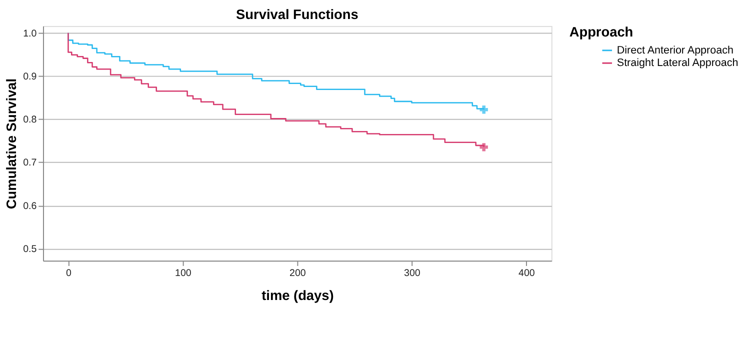 The width and height of the screenshot is (744, 338). What do you see at coordinates (412, 273) in the screenshot?
I see `x-tick-label: 300` at bounding box center [412, 273].